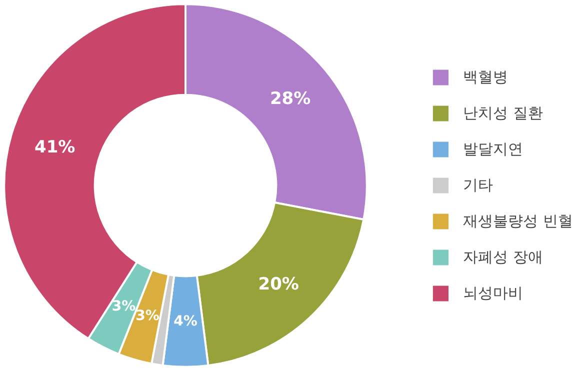 This screenshot has width=583, height=370. Describe the element at coordinates (186, 322) in the screenshot. I see `data-label: 4%` at that location.